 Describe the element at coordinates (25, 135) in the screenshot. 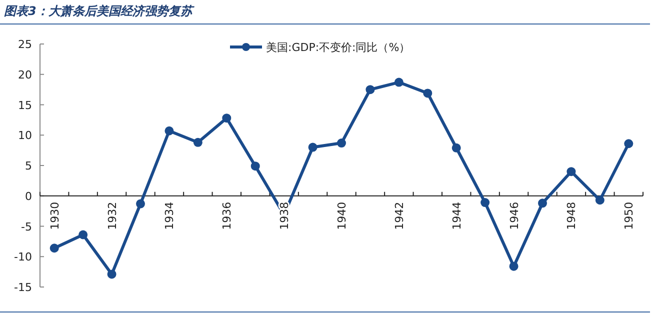

I see `y-tick-label: 10` at that location.